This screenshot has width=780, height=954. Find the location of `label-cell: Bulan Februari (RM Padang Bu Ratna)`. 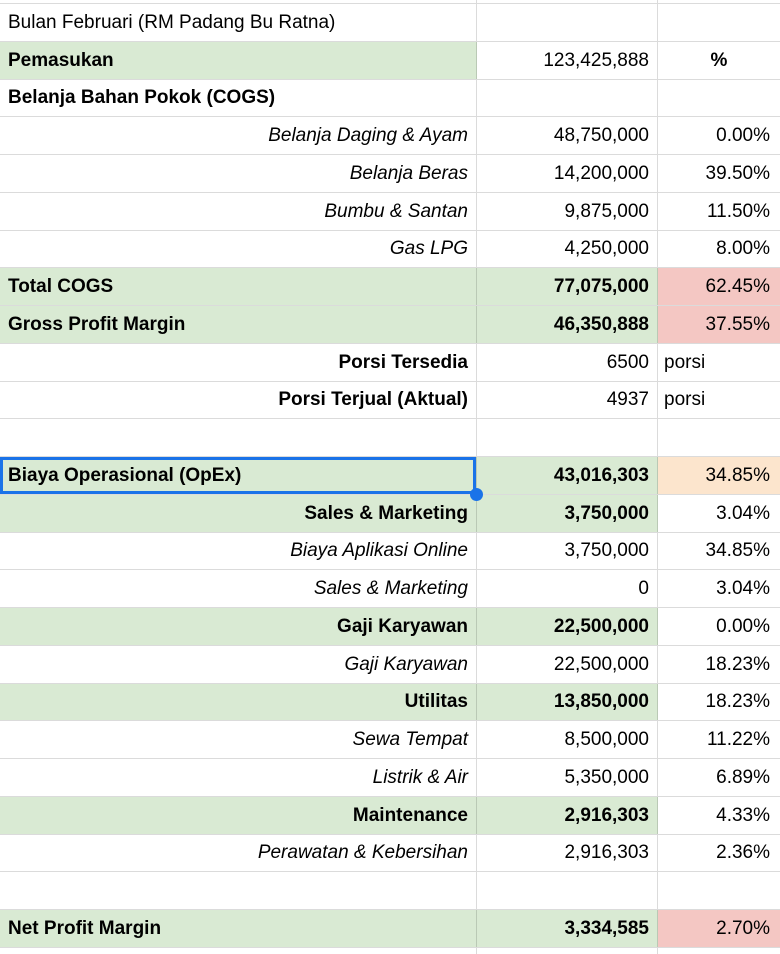

label-cell: Bulan Februari (RM Padang Bu Ratna) is located at coordinates (238, 22).